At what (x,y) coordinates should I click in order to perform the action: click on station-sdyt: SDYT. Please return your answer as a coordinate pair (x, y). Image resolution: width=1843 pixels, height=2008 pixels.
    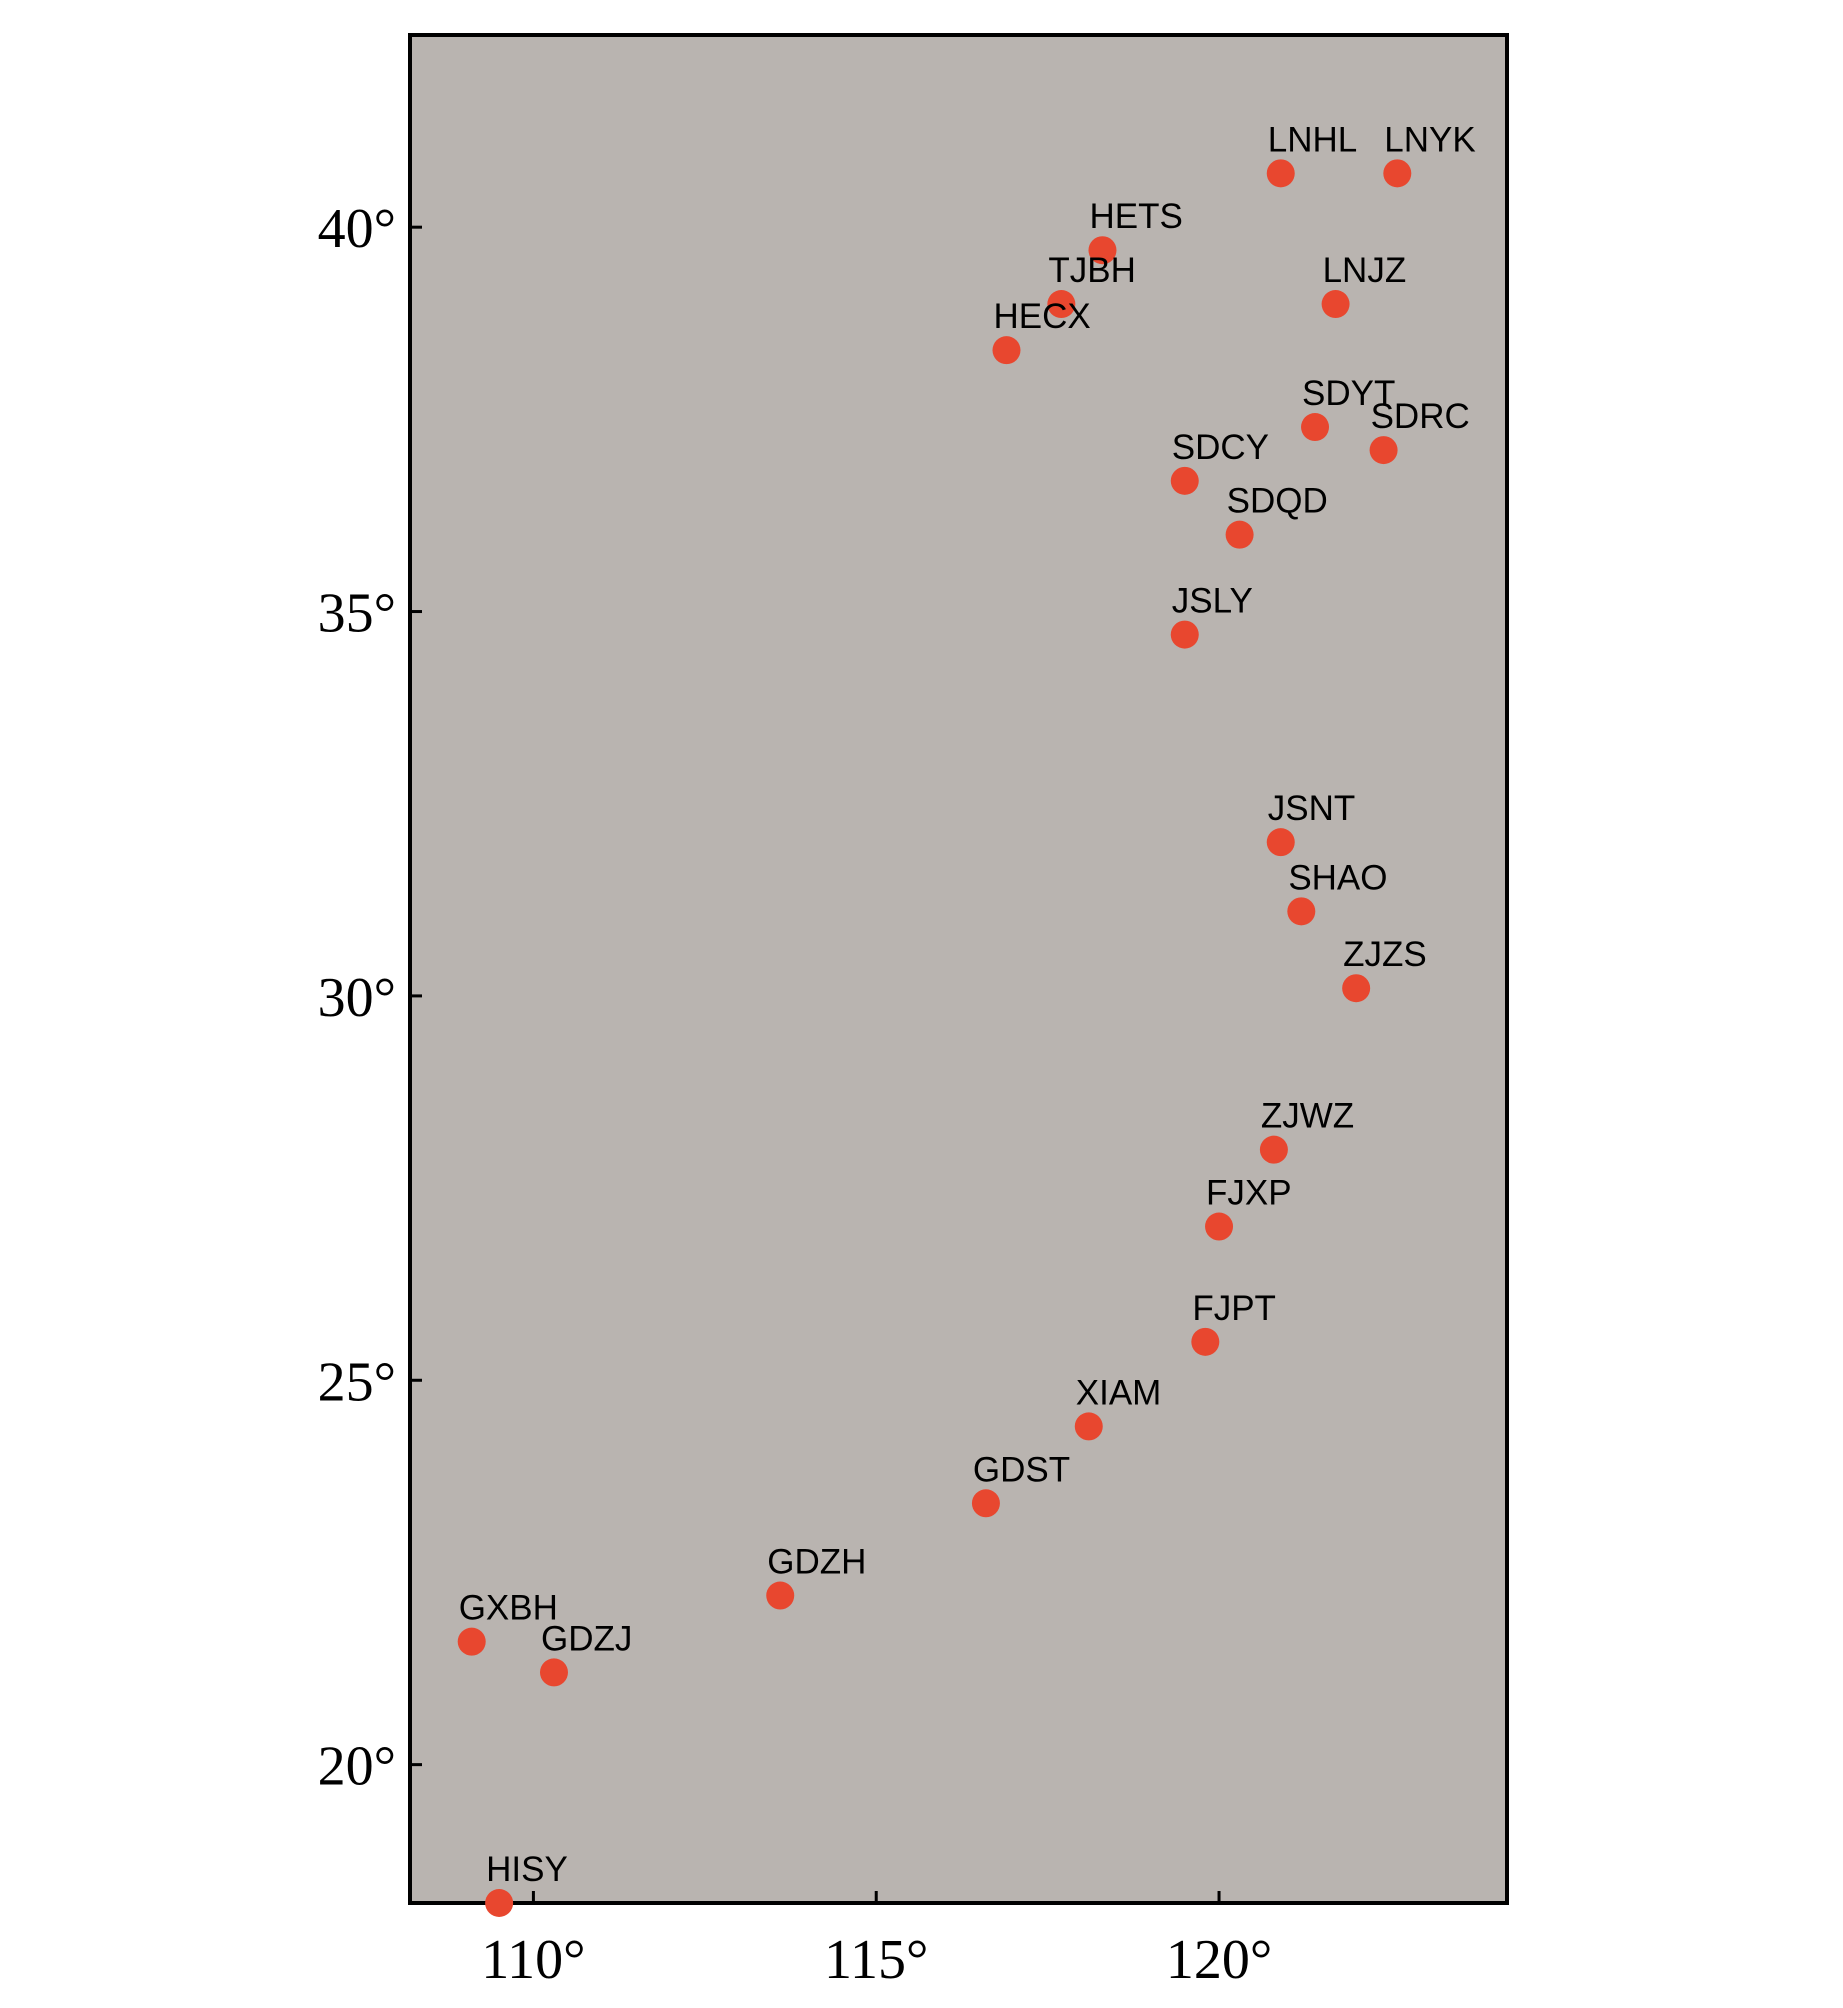
    Looking at the image, I should click on (1348, 408).